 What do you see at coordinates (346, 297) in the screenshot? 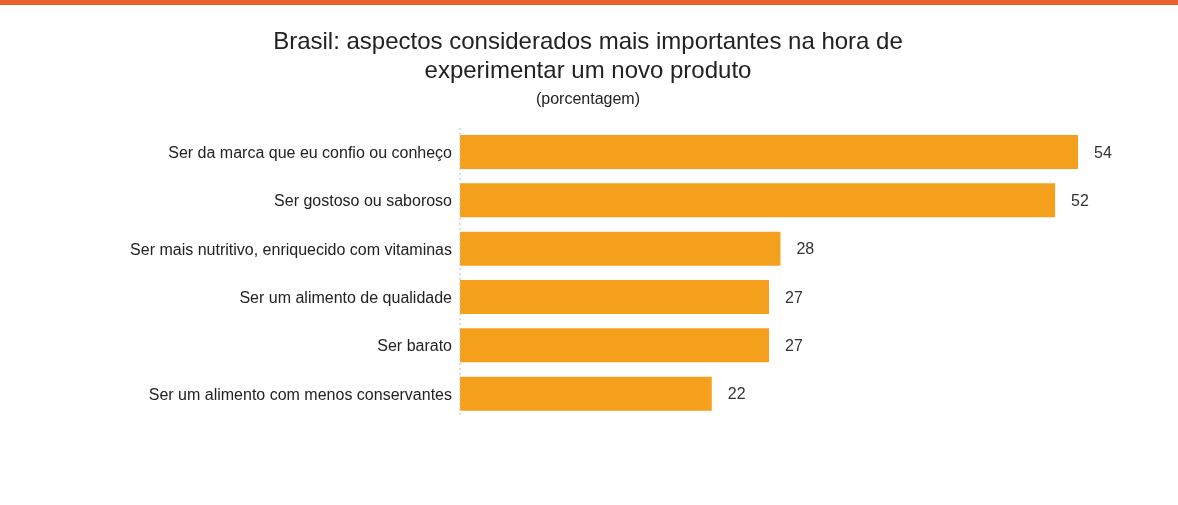
I see `y-tick-label: Ser um alimento de qualidade` at bounding box center [346, 297].